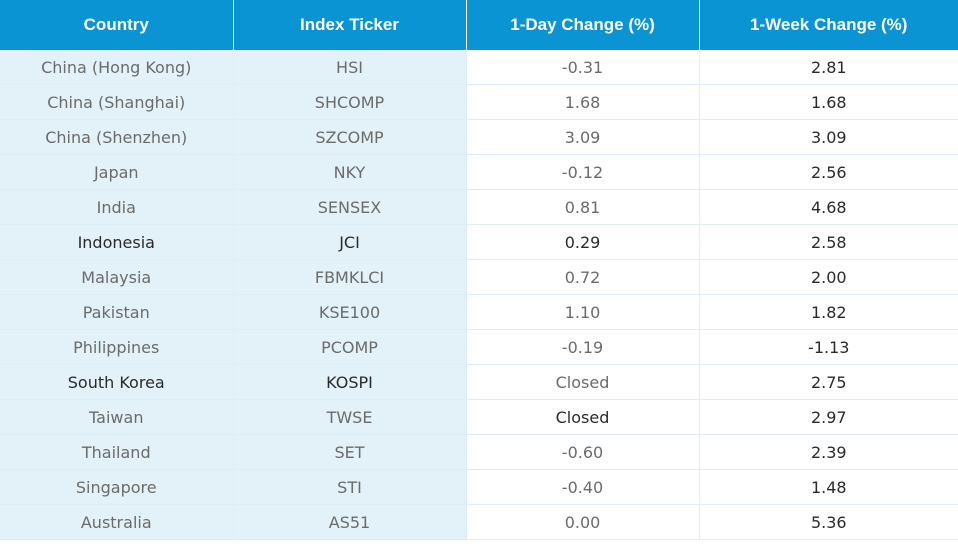 This screenshot has width=958, height=544. What do you see at coordinates (828, 172) in the screenshot?
I see `cell-1-week-change: 2.56` at bounding box center [828, 172].